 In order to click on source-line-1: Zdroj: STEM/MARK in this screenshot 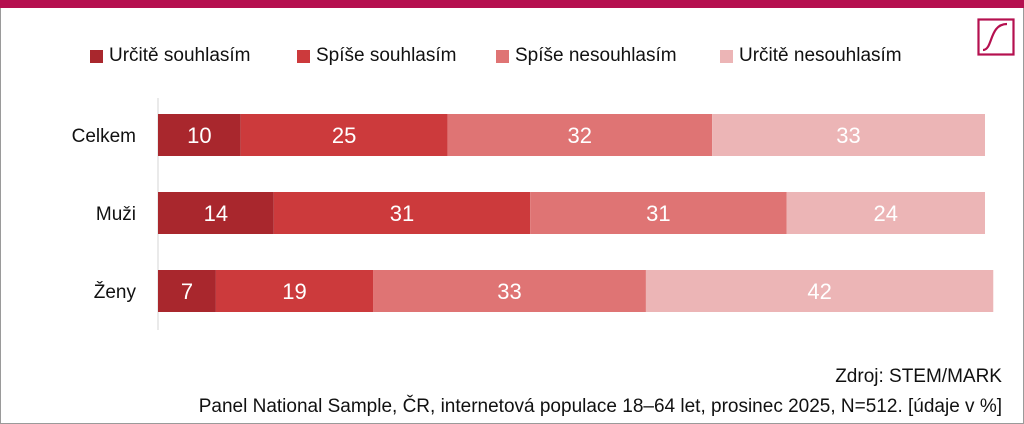, I will do `click(918, 376)`.